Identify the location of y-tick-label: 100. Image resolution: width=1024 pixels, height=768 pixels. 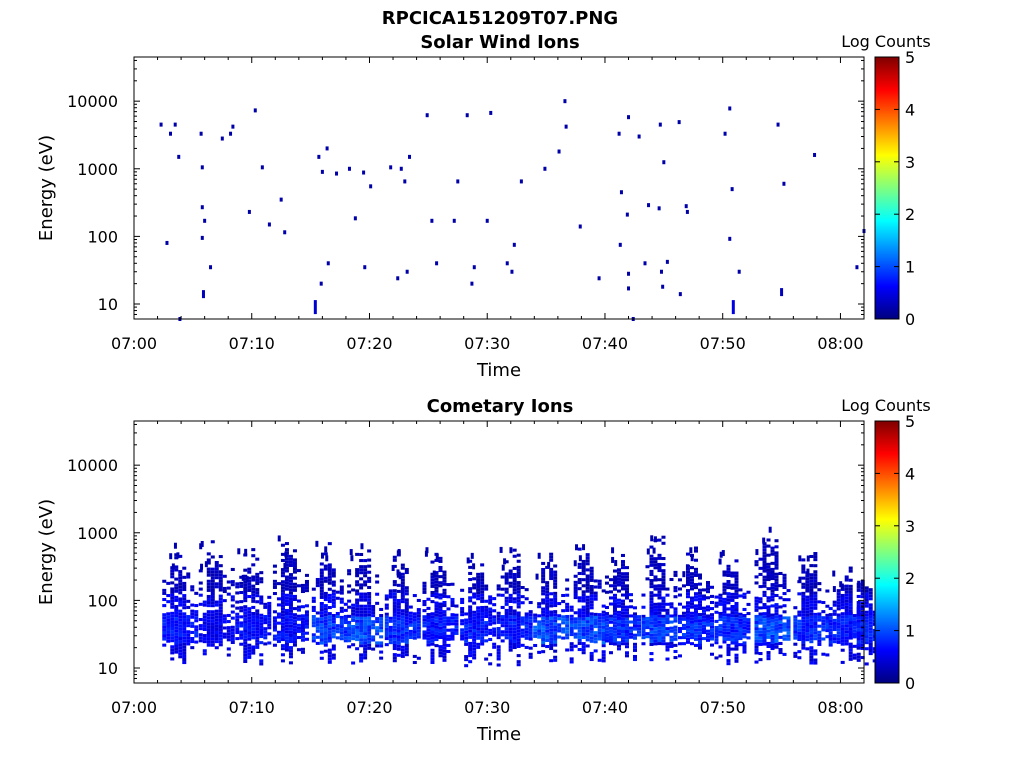
(102, 600).